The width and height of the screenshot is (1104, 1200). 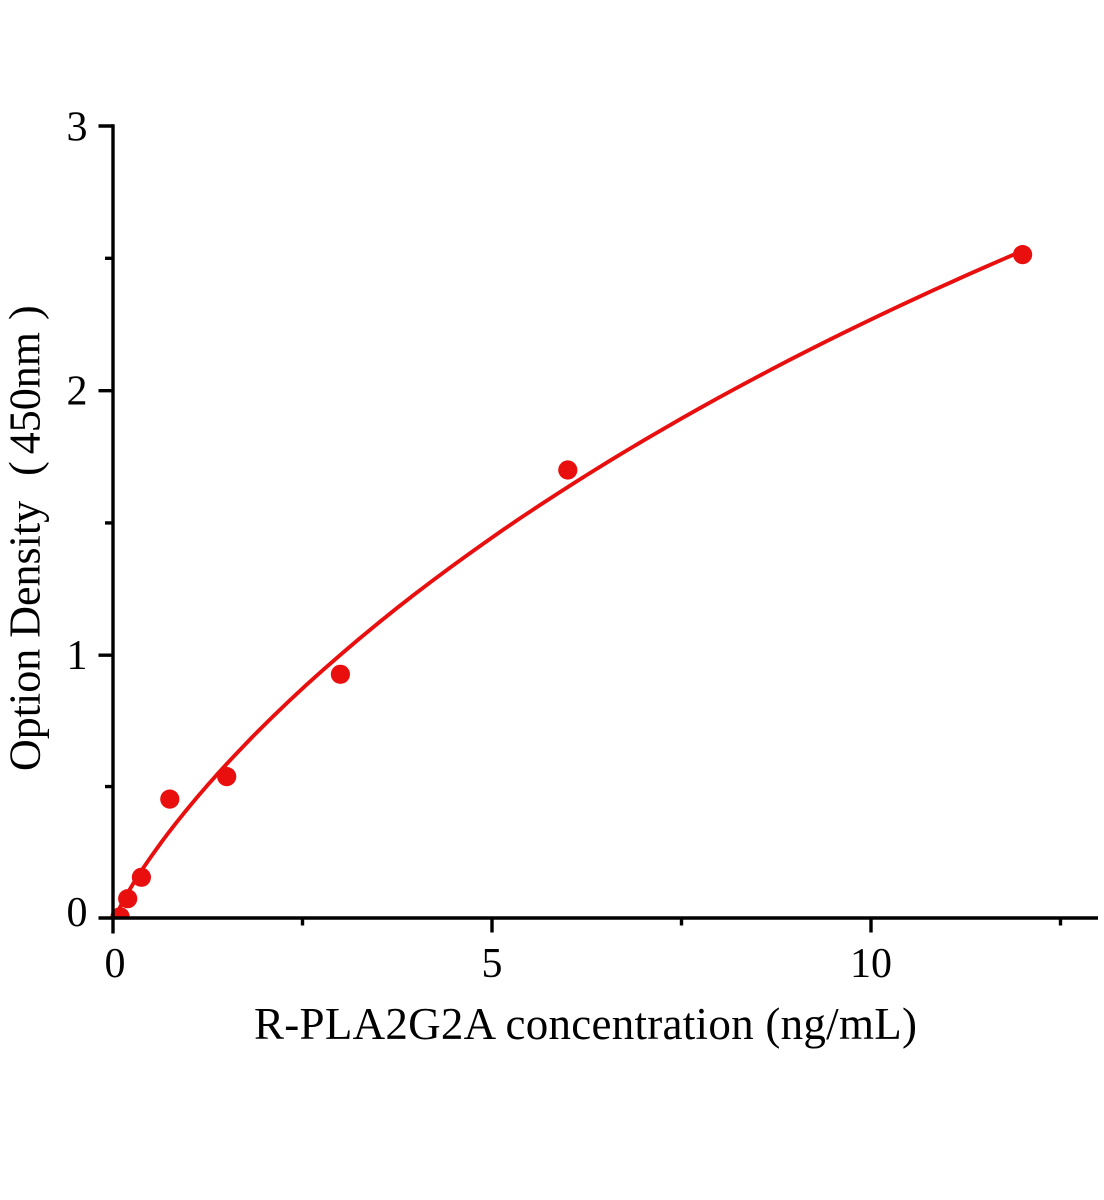 I want to click on svg-text: 10, so click(x=871, y=964).